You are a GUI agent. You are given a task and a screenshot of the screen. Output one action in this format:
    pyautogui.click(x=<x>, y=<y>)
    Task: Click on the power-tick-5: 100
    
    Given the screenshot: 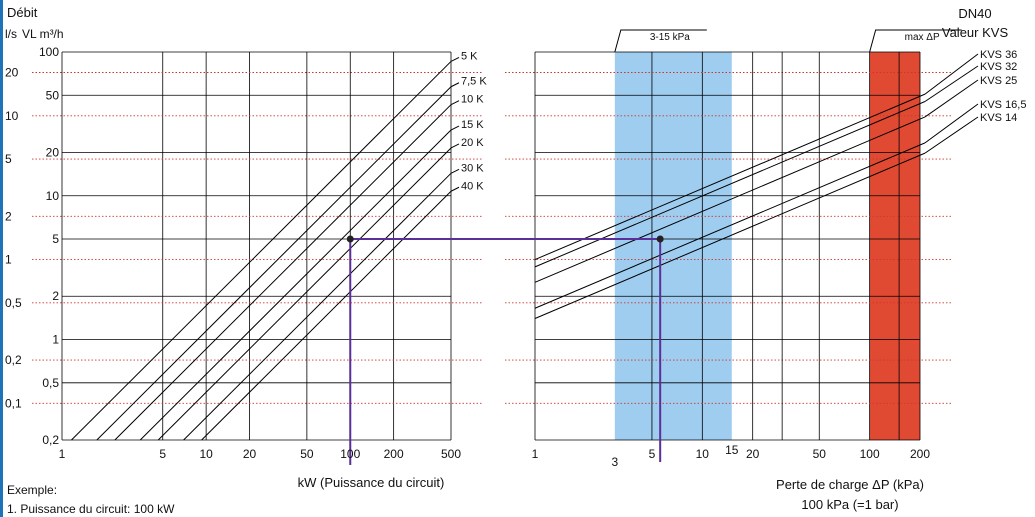 What is the action you would take?
    pyautogui.click(x=350, y=454)
    